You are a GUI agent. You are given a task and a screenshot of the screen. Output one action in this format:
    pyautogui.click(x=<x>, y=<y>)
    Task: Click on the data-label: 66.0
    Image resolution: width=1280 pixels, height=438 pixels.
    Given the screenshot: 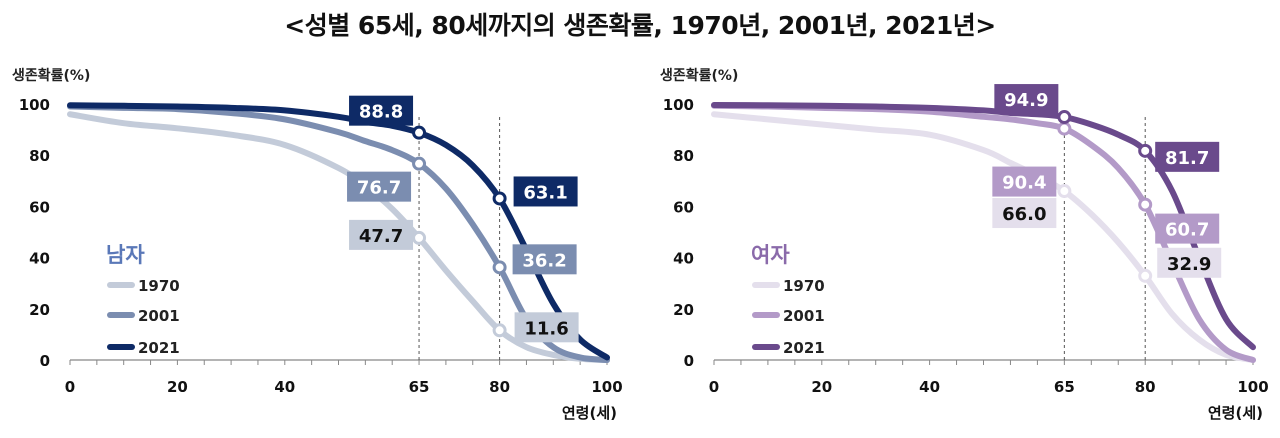 What is the action you would take?
    pyautogui.click(x=1024, y=214)
    